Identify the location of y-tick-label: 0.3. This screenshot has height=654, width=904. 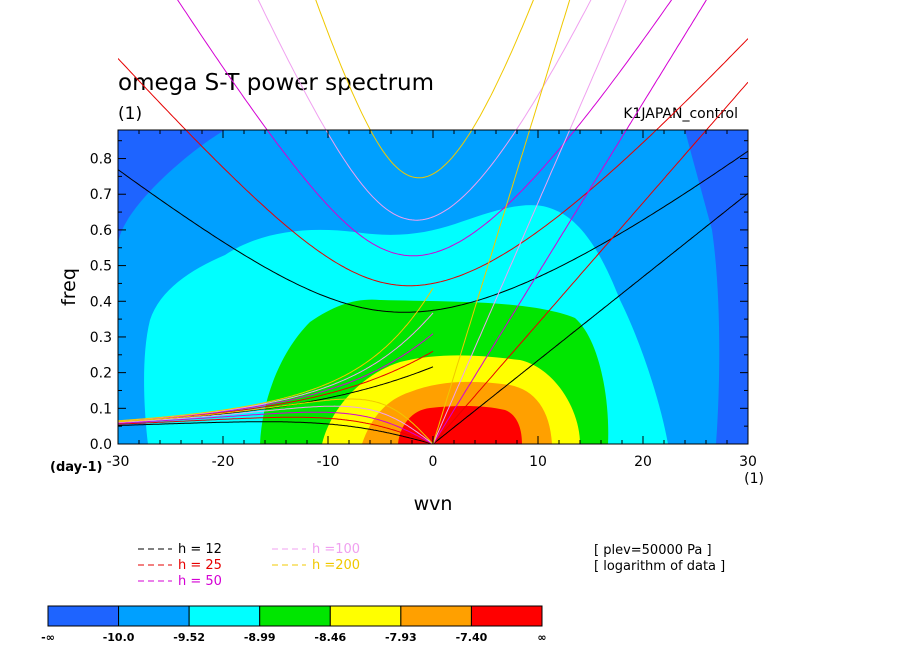
(101, 338).